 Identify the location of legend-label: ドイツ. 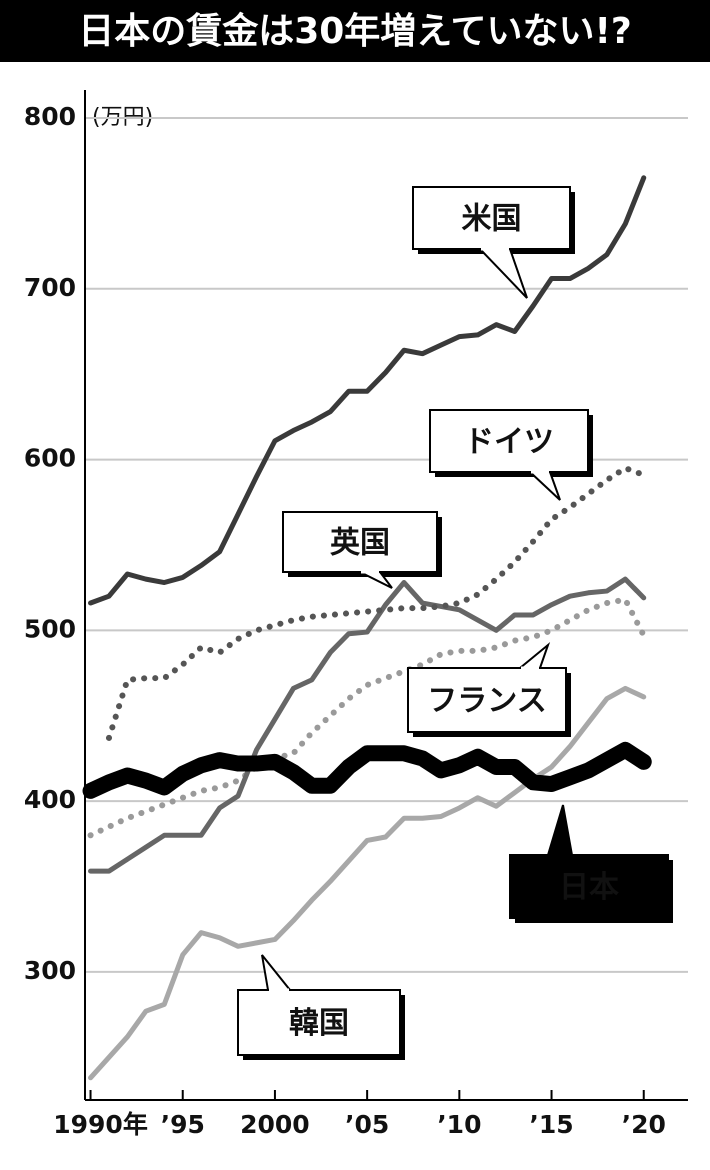
(509, 442).